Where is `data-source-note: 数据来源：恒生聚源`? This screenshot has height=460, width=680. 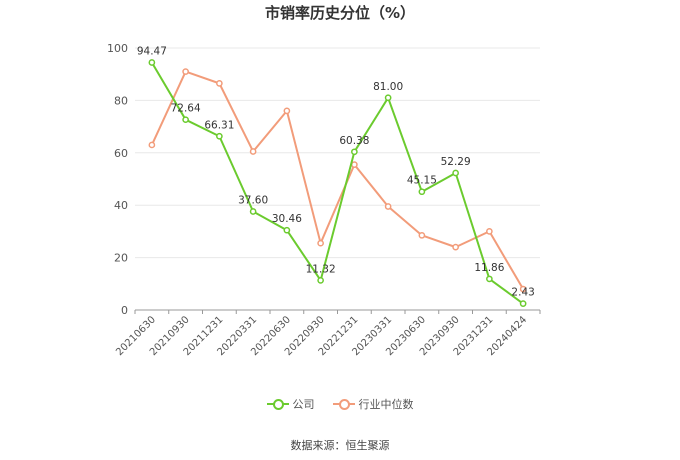 data-source-note: 数据来源：恒生聚源 is located at coordinates (340, 445).